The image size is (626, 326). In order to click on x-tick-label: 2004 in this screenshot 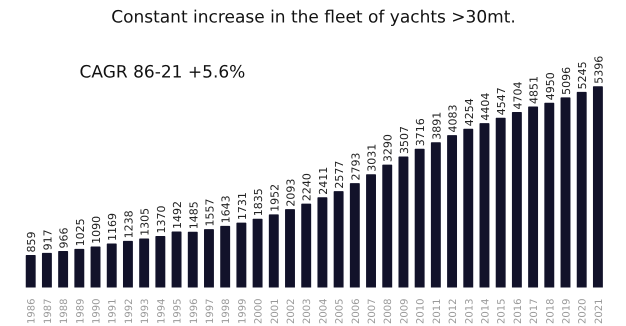, I will do `click(324, 311)`.